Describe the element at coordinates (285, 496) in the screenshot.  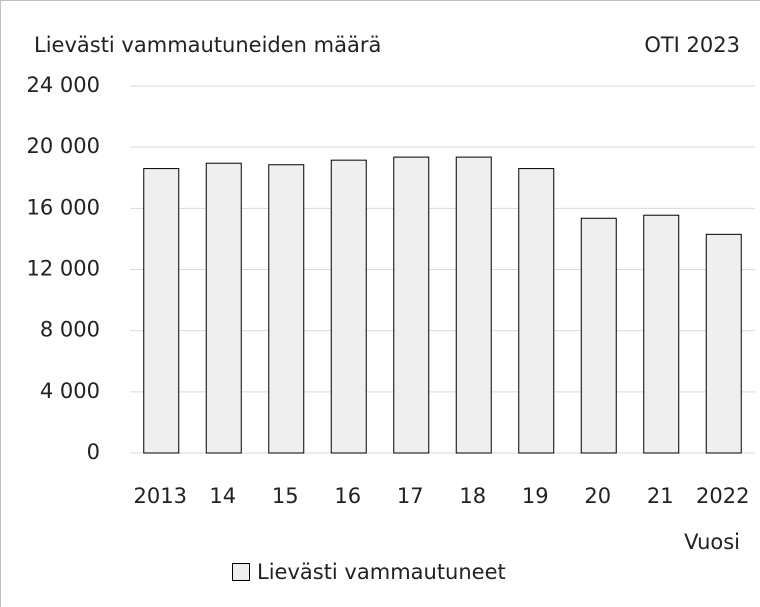
I see `x-tick-label: 15` at that location.